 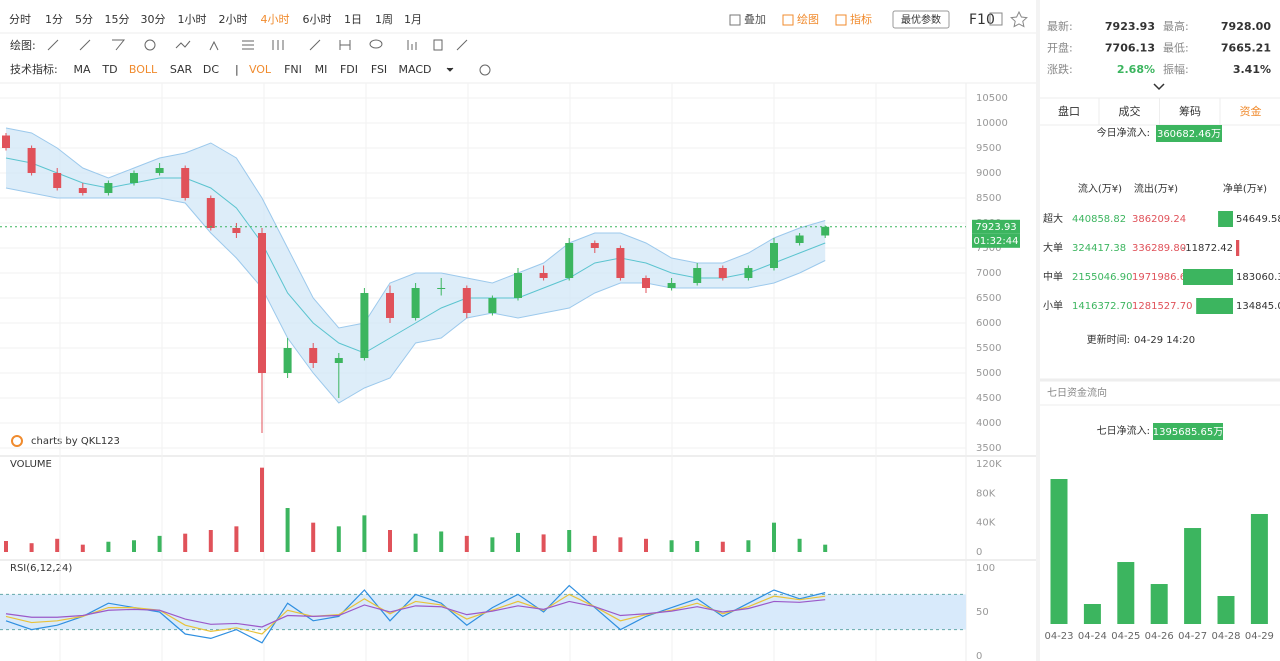 I want to click on y-tick-label: 40K, so click(x=986, y=523).